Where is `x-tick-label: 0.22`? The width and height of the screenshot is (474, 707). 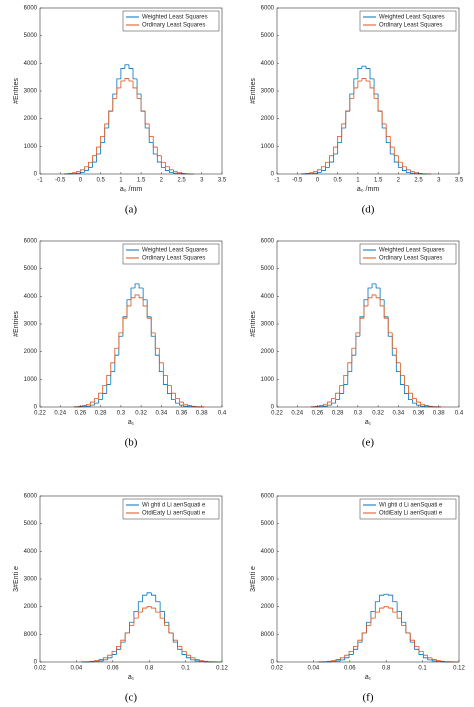 x-tick-label: 0.22 is located at coordinates (277, 414).